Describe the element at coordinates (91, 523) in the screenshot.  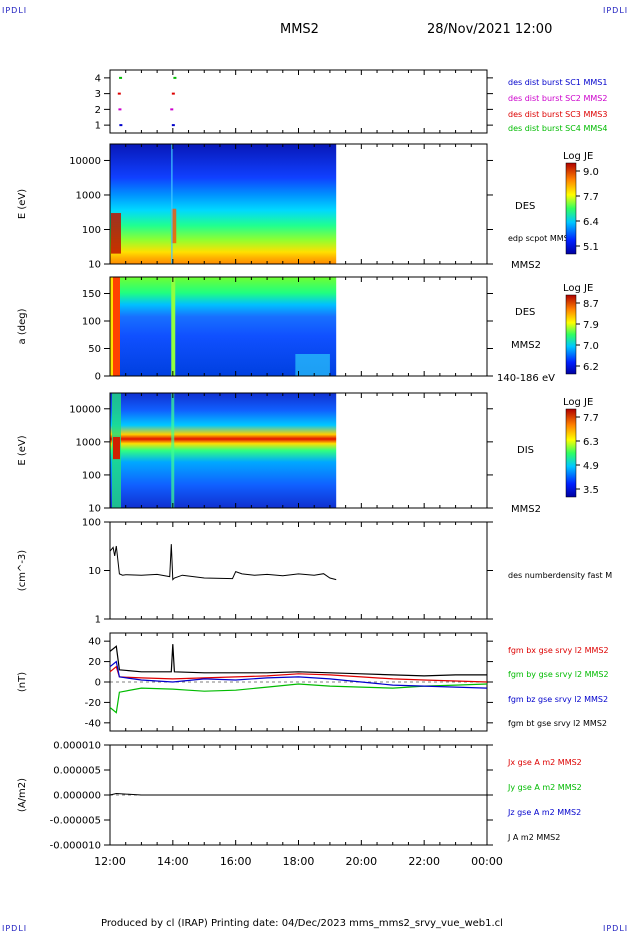
I see `density-ytick-label: 100` at that location.